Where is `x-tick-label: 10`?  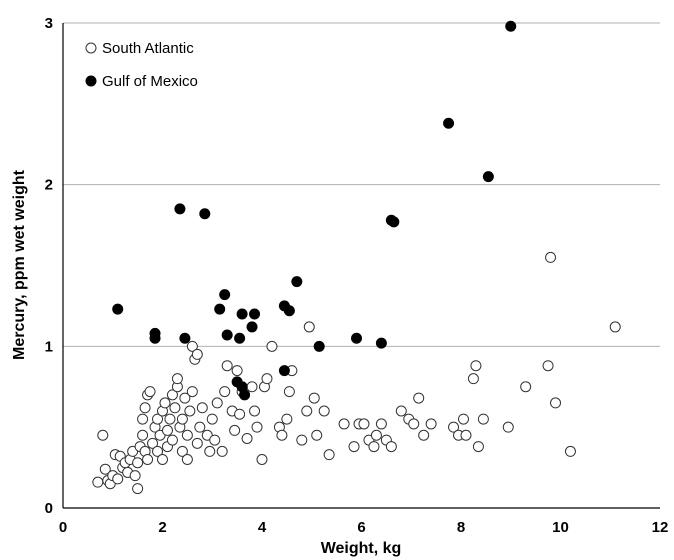 x-tick-label: 10 is located at coordinates (560, 527).